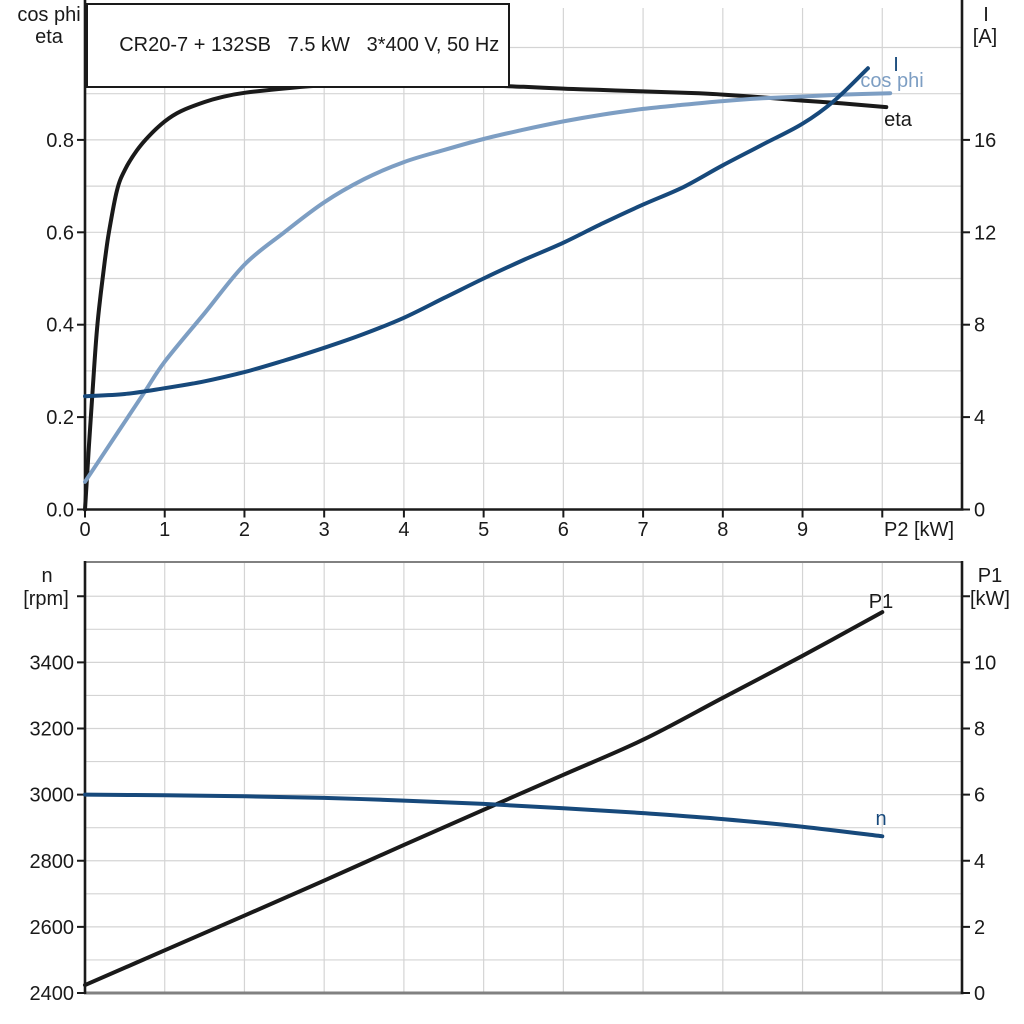 This screenshot has width=1024, height=1024. I want to click on chart2-left-tick-label: 3000, so click(52, 796).